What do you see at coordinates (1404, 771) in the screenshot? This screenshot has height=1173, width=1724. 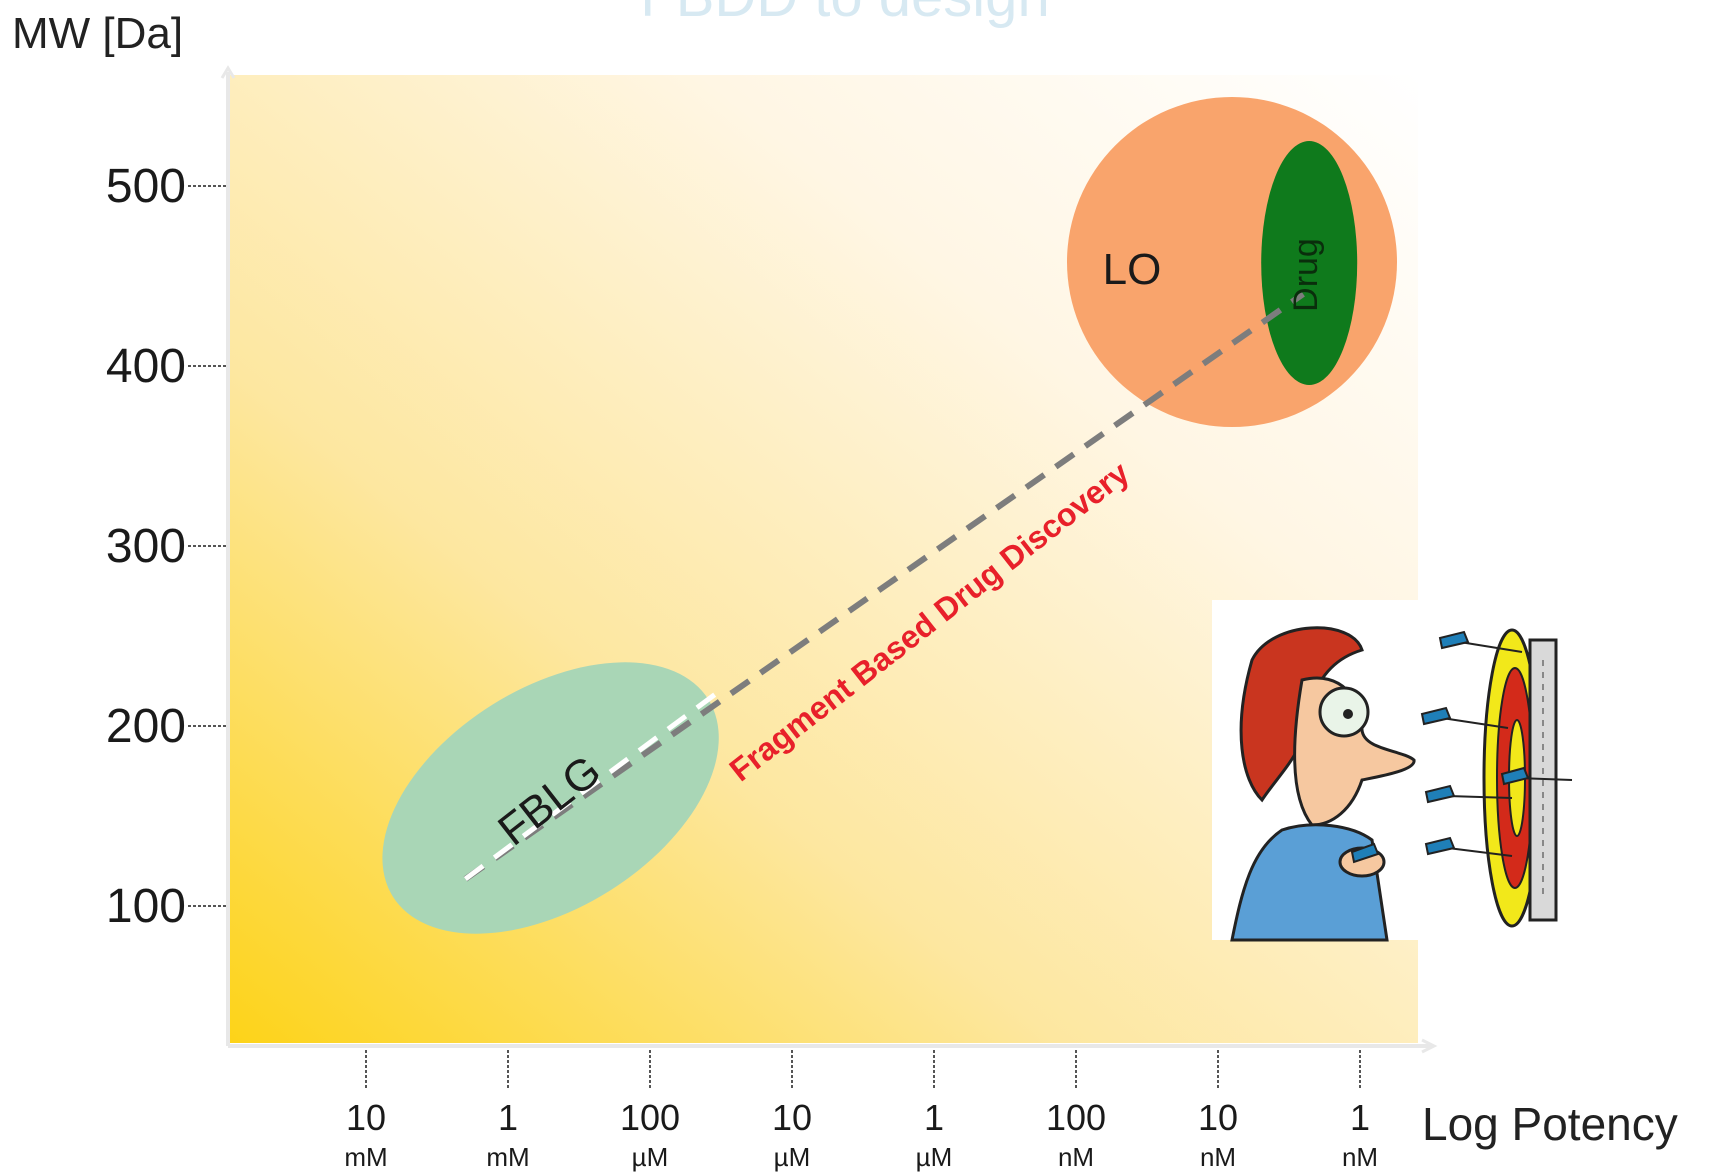 I see `dart-thrower-illustration` at bounding box center [1404, 771].